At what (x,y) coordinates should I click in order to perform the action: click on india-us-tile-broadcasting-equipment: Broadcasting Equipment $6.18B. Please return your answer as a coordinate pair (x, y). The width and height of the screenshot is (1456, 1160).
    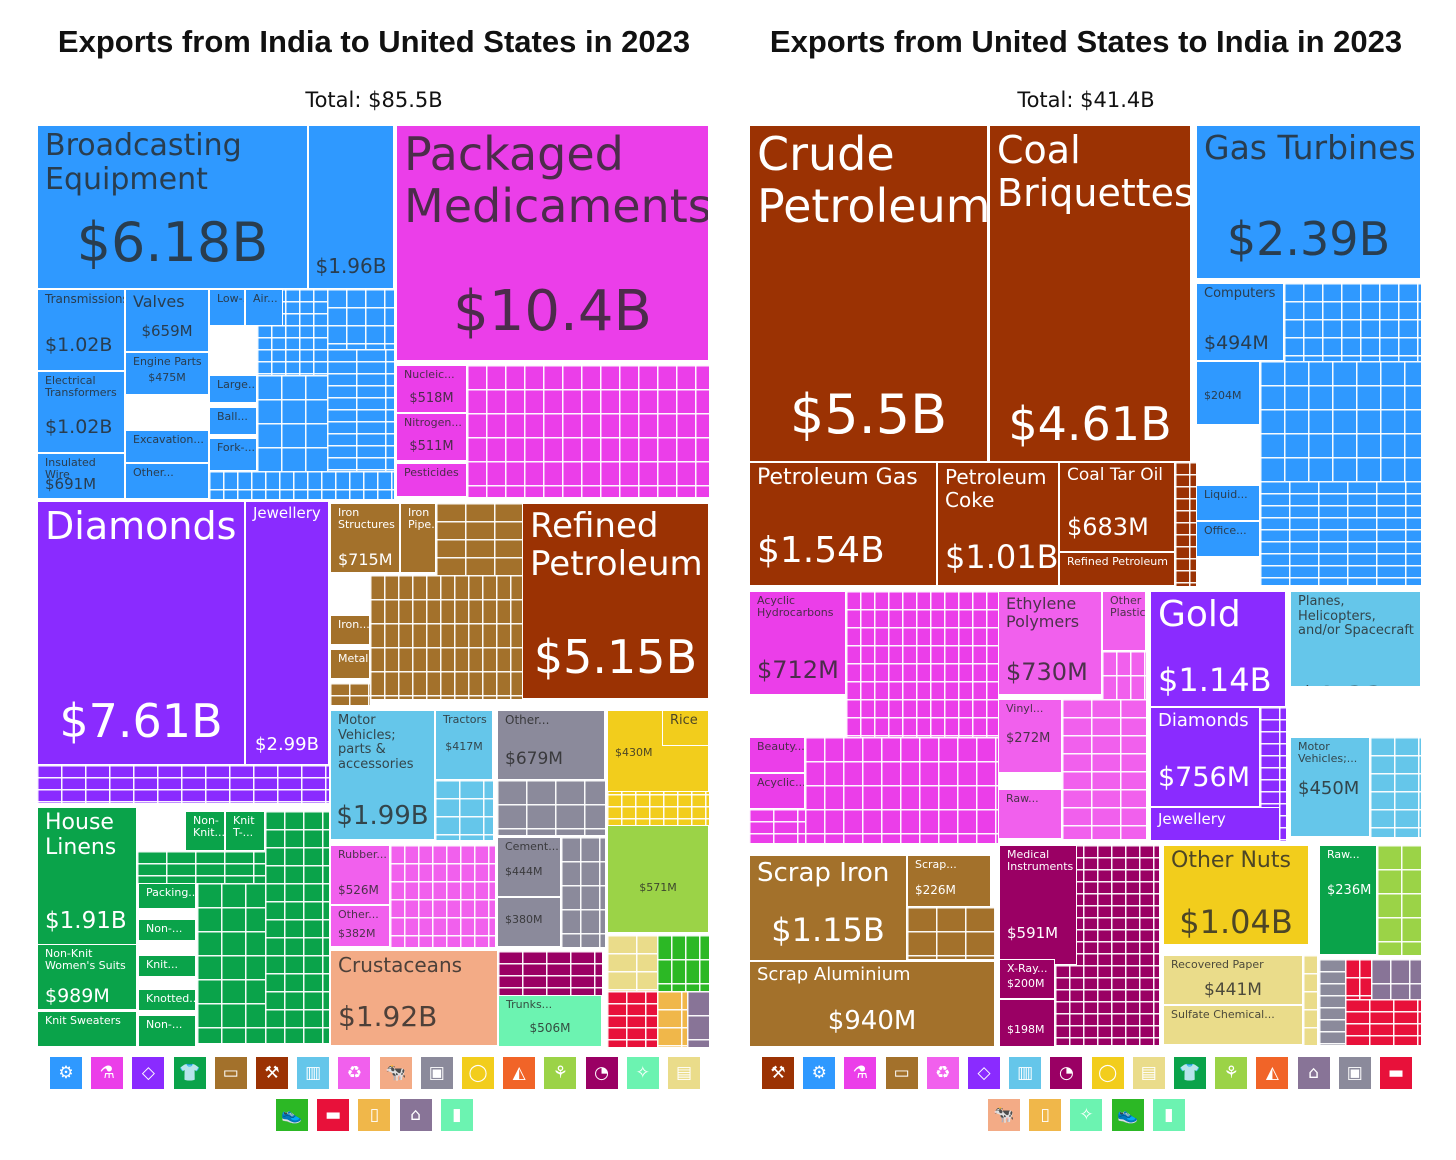
    Looking at the image, I should click on (172, 207).